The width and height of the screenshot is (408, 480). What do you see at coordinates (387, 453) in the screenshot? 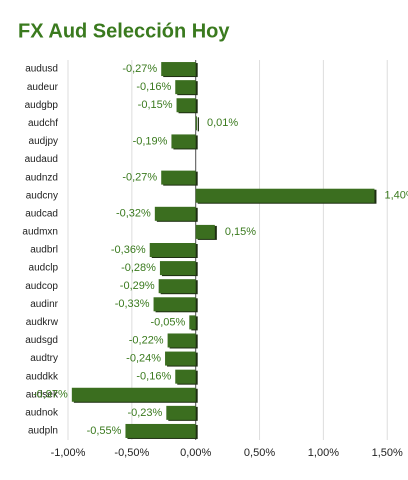
I see `x-tick-label: 1,50%` at bounding box center [387, 453].